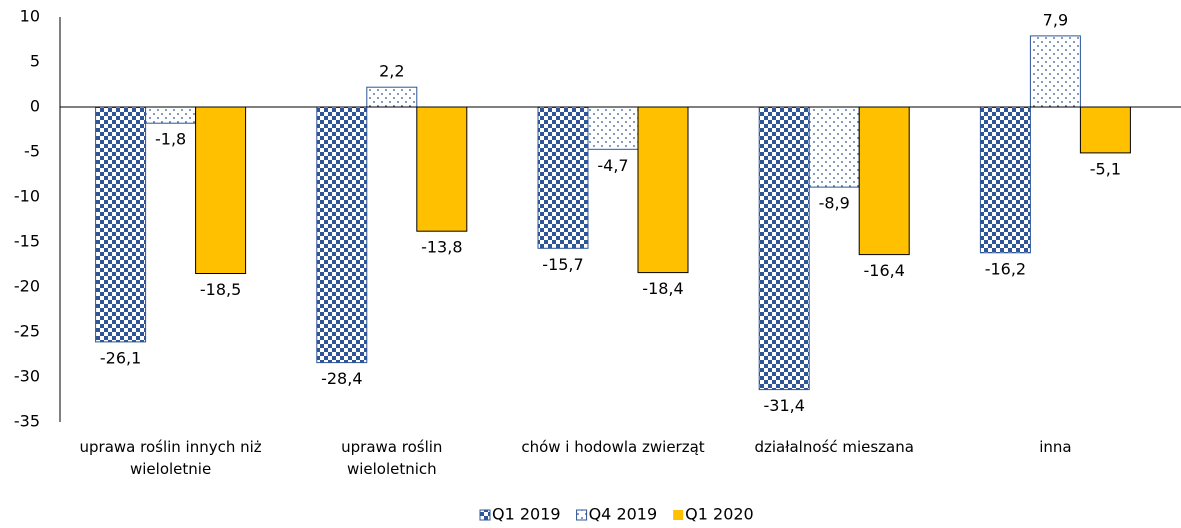  Describe the element at coordinates (662, 288) in the screenshot. I see `value-label: -18,4` at that location.